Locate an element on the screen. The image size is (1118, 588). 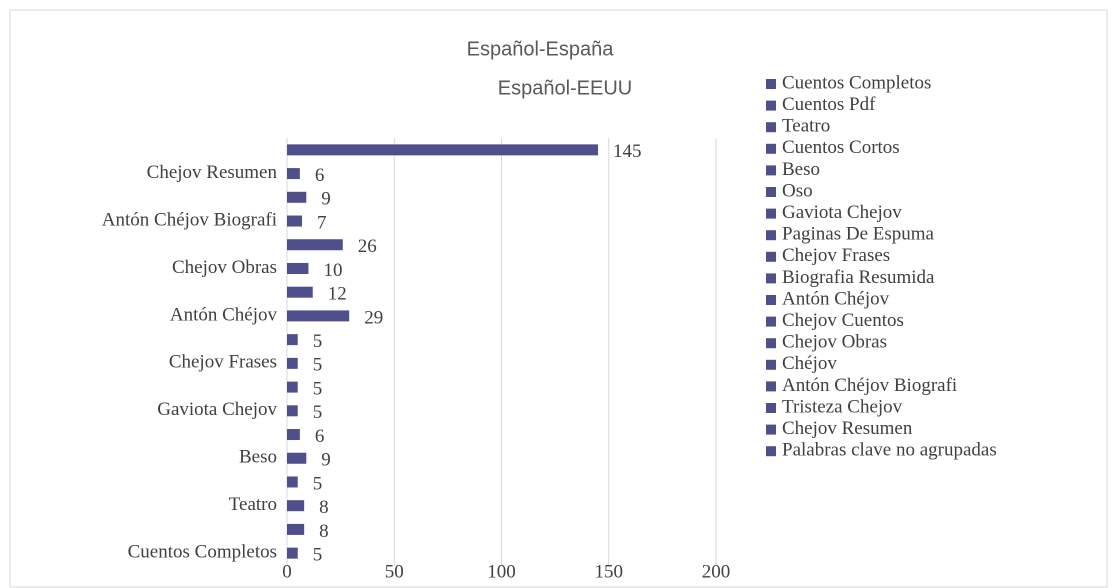
legend-label: Beso is located at coordinates (801, 169).